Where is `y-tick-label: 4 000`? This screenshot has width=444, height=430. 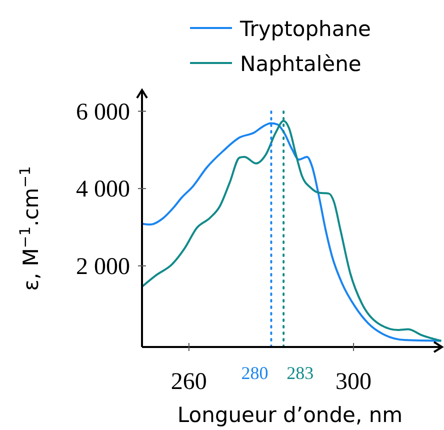
y-tick-label: 4 000 is located at coordinates (103, 189).